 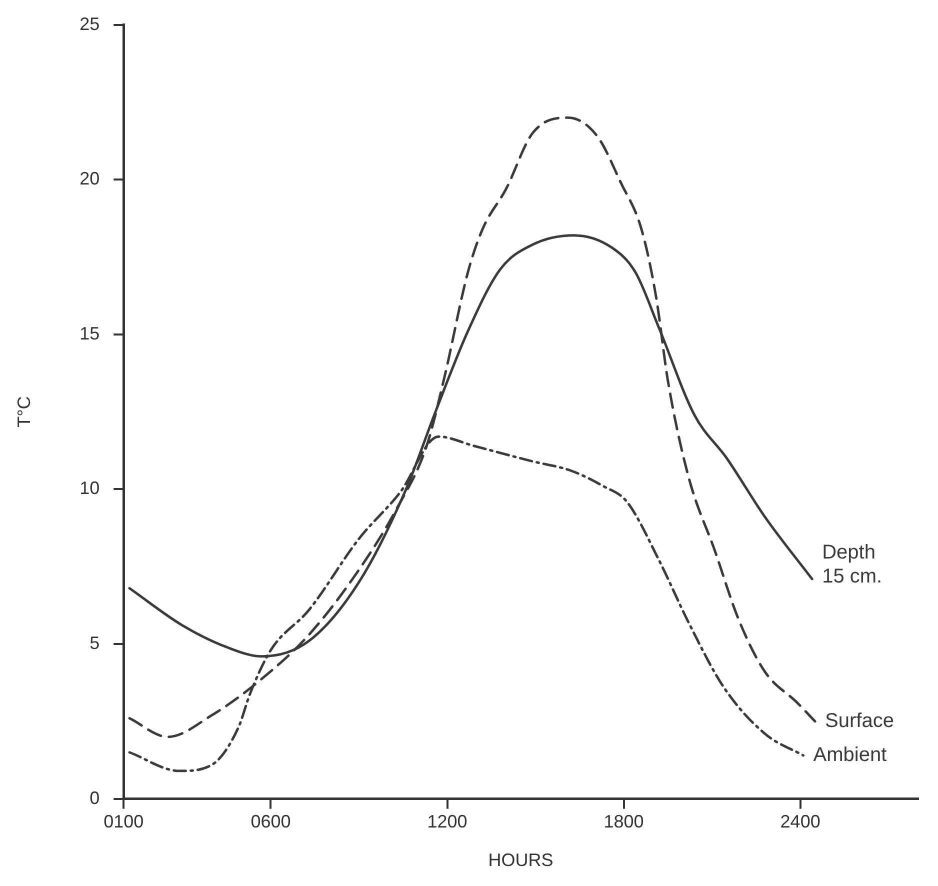 I want to click on series-label: Surface, so click(x=859, y=721).